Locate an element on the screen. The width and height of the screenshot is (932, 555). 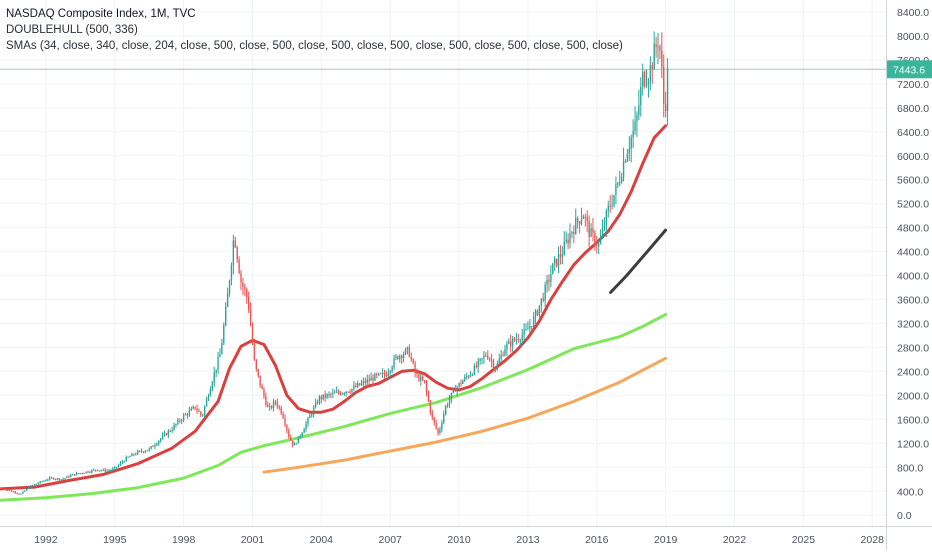
y-tick-label: 8400.0 is located at coordinates (913, 13).